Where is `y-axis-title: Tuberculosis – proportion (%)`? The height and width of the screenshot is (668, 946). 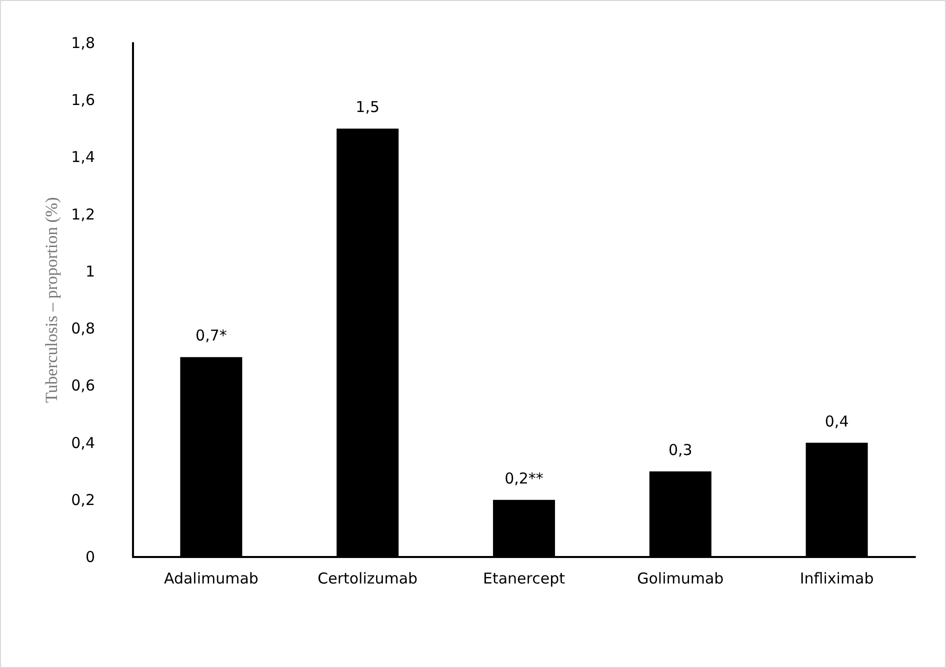 y-axis-title: Tuberculosis – proportion (%) is located at coordinates (52, 300).